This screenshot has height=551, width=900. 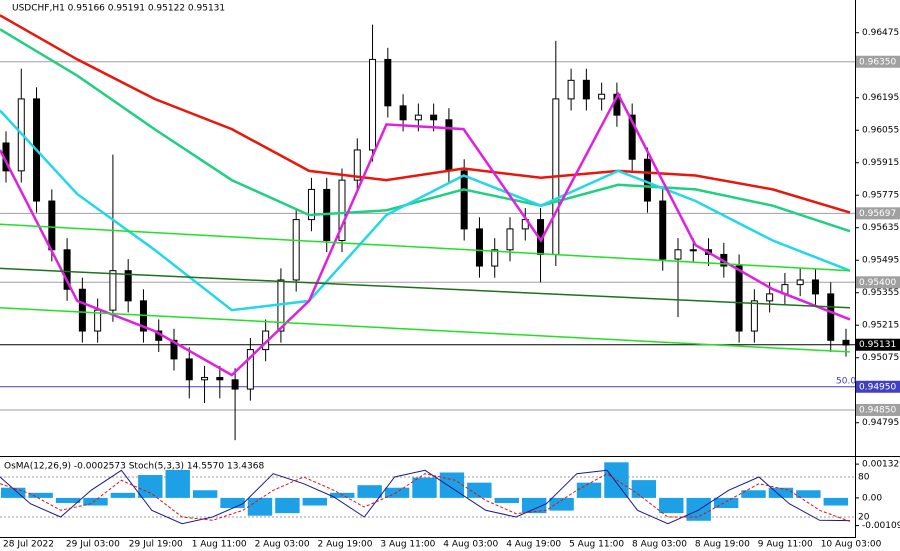 I want to click on y-tick-label: 0.95775, so click(x=880, y=196).